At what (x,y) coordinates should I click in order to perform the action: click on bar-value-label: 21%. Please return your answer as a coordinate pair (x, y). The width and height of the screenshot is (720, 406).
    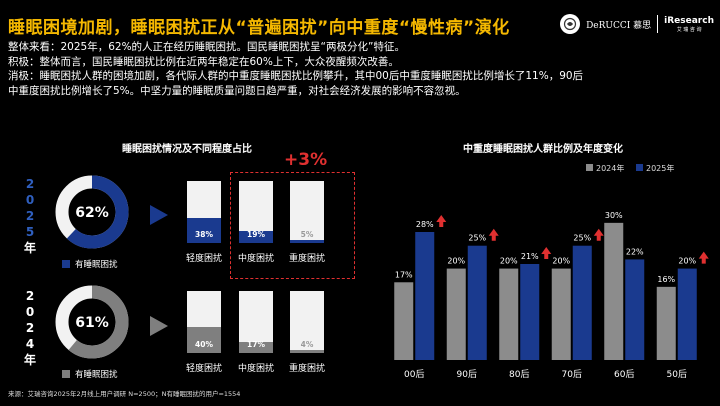
    Looking at the image, I should click on (530, 256).